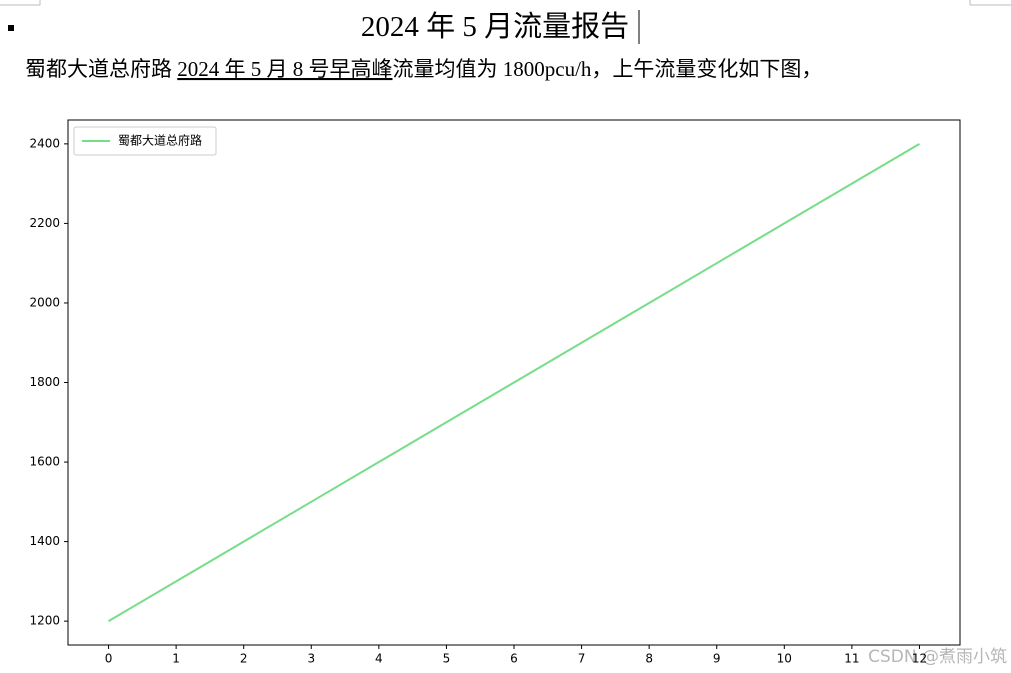  I want to click on y-tick-label: 2000, so click(44, 302).